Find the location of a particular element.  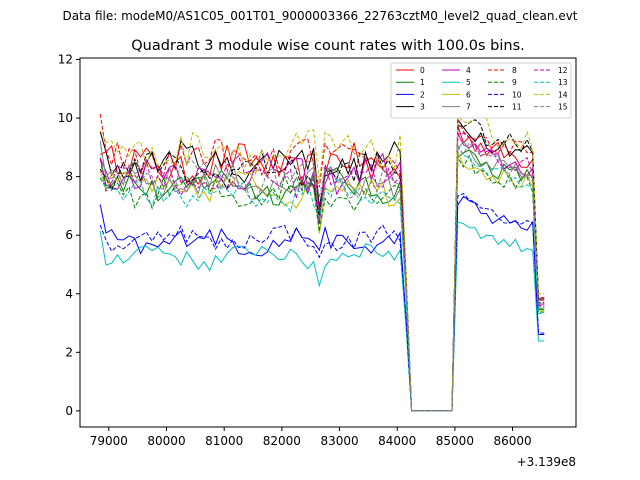

x-tick-label: 86000 is located at coordinates (512, 441).